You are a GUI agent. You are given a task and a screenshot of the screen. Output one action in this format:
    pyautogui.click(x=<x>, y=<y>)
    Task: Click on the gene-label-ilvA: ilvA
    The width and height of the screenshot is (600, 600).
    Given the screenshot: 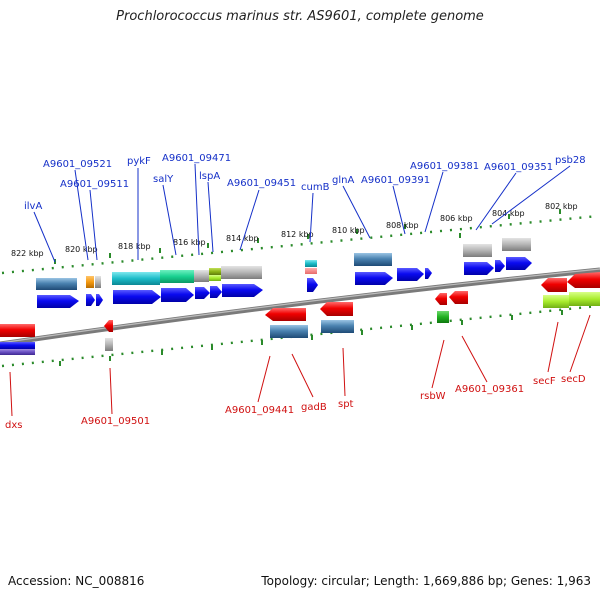 What is the action you would take?
    pyautogui.click(x=33, y=206)
    